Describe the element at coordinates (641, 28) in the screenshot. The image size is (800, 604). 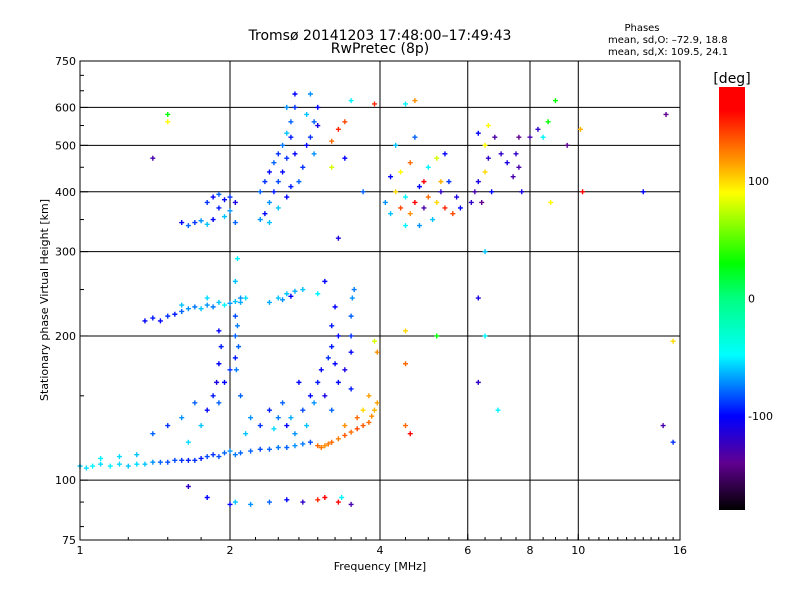
I see `stats-heading: Phases` at that location.